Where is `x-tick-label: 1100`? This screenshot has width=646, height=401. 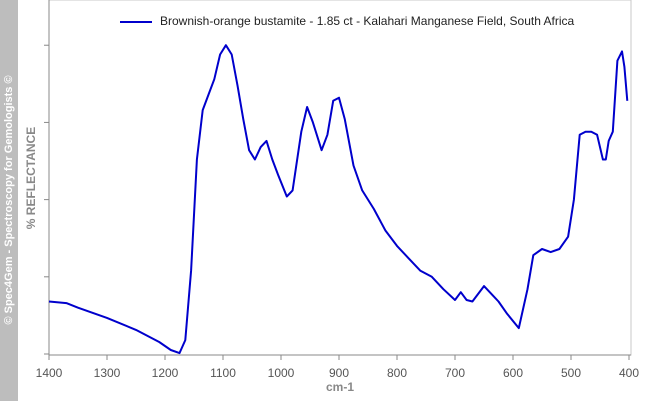
x-tick-label: 1100 is located at coordinates (223, 373).